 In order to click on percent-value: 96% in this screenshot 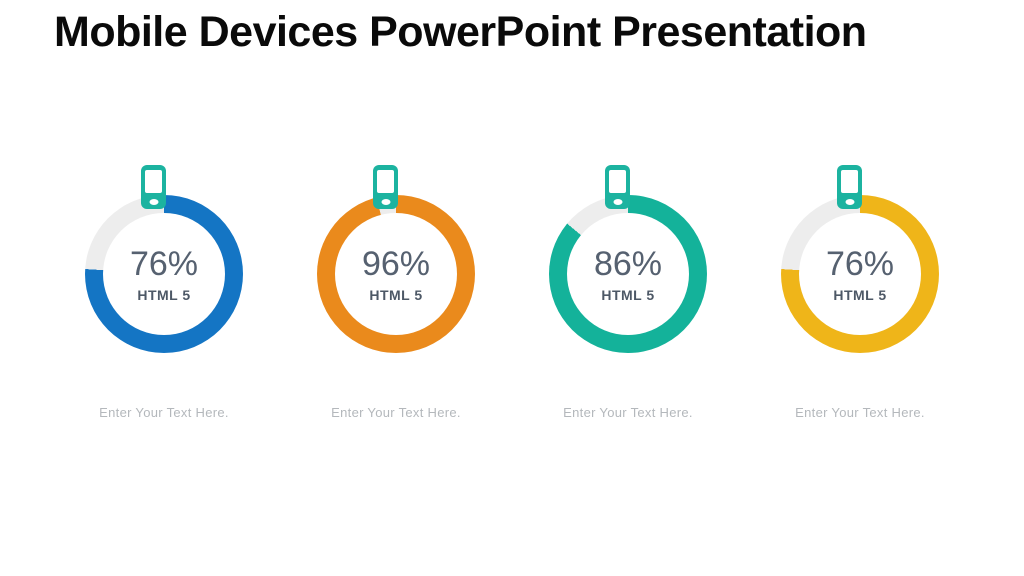, I will do `click(396, 263)`.